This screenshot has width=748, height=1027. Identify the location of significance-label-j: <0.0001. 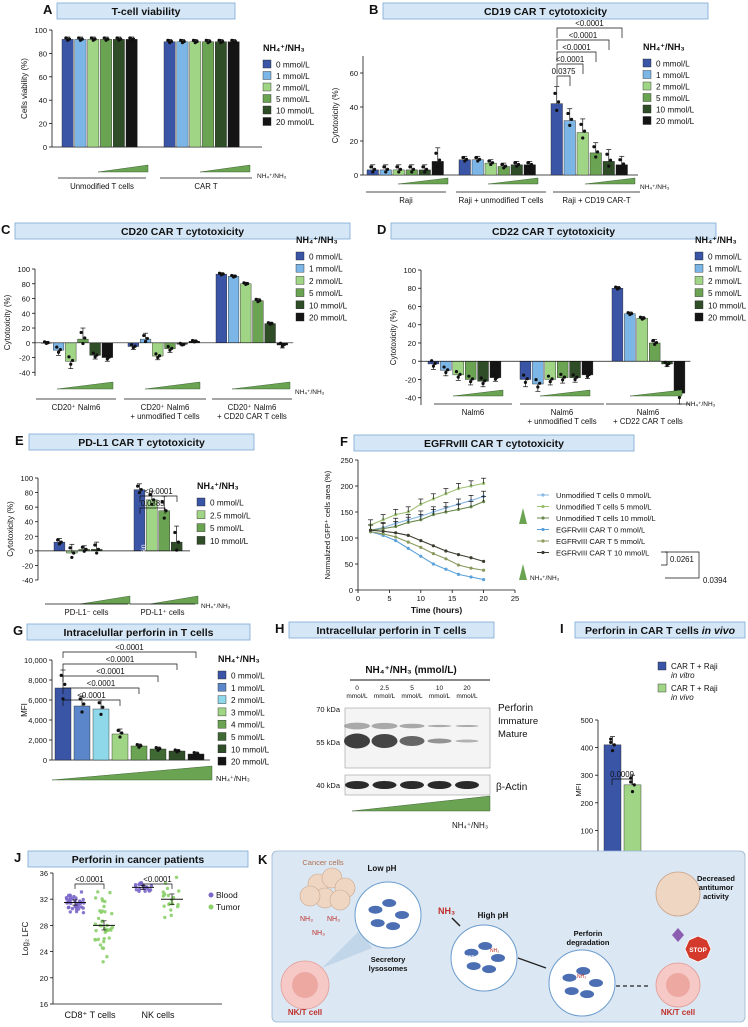
(157, 879).